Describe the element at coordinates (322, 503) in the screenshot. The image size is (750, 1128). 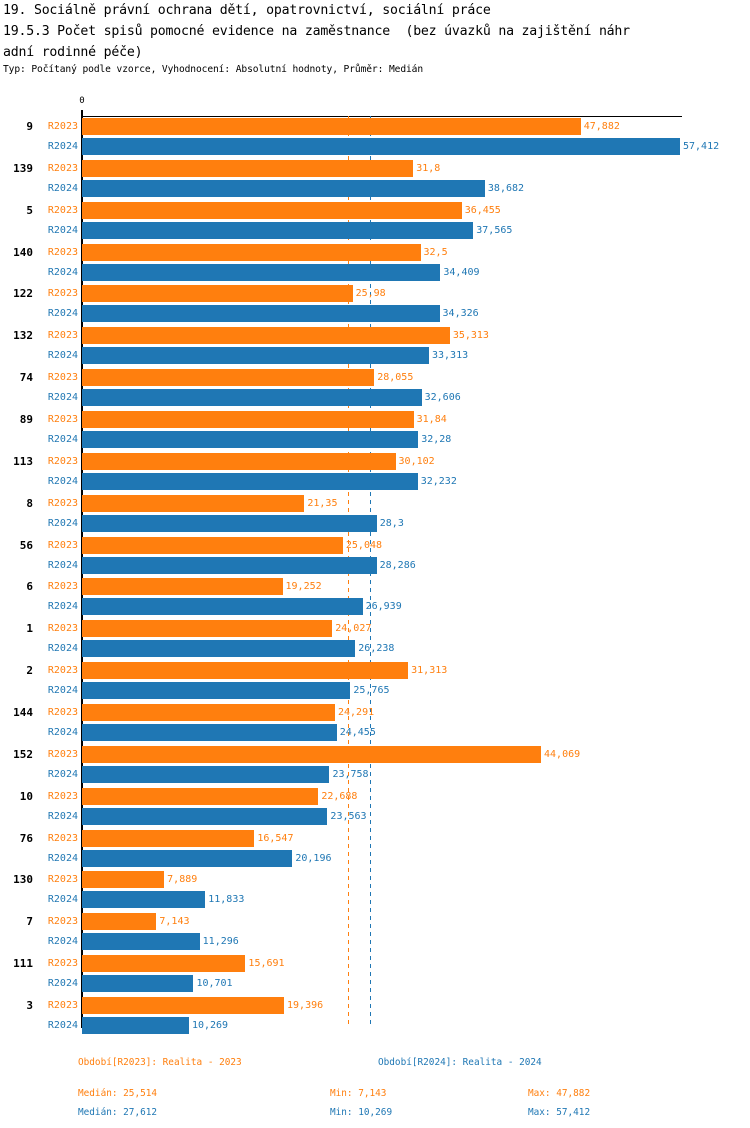
I see `bar-value-label: 21,35` at that location.